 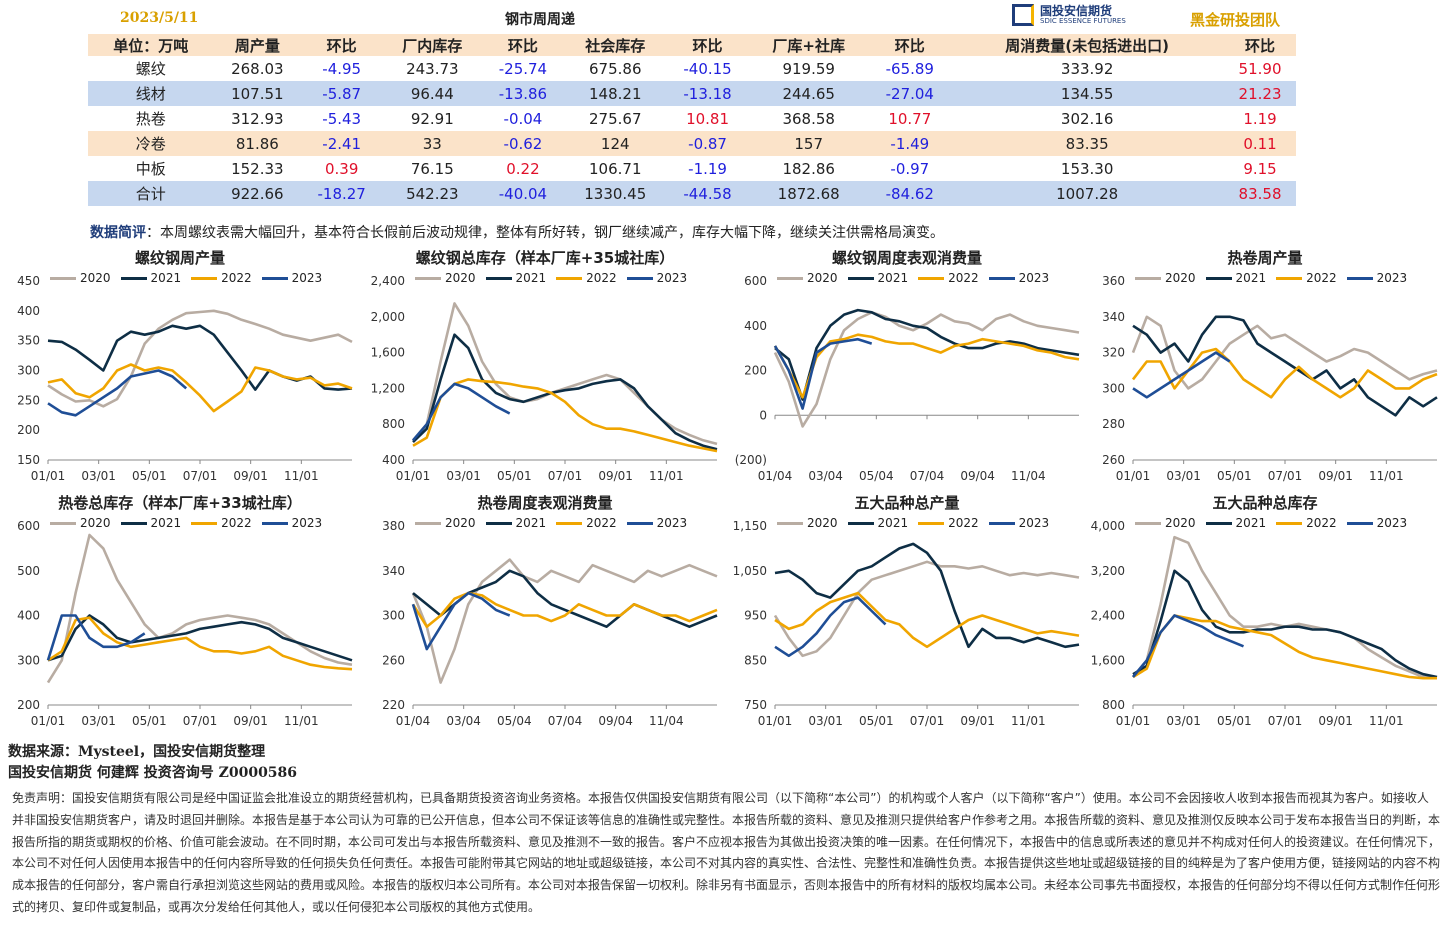 What do you see at coordinates (1083, 20) in the screenshot?
I see `logo-subtext: SDIC ESSENCE FUTURES` at bounding box center [1083, 20].